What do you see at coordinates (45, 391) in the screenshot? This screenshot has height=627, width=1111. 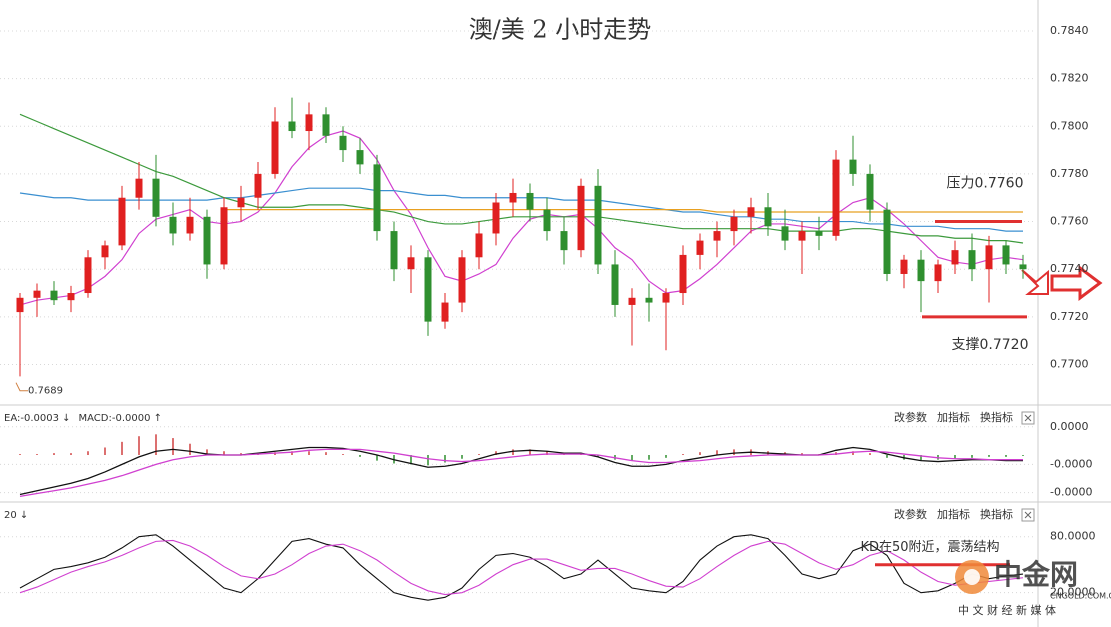 I see `low-label: 0.7689` at bounding box center [45, 391].